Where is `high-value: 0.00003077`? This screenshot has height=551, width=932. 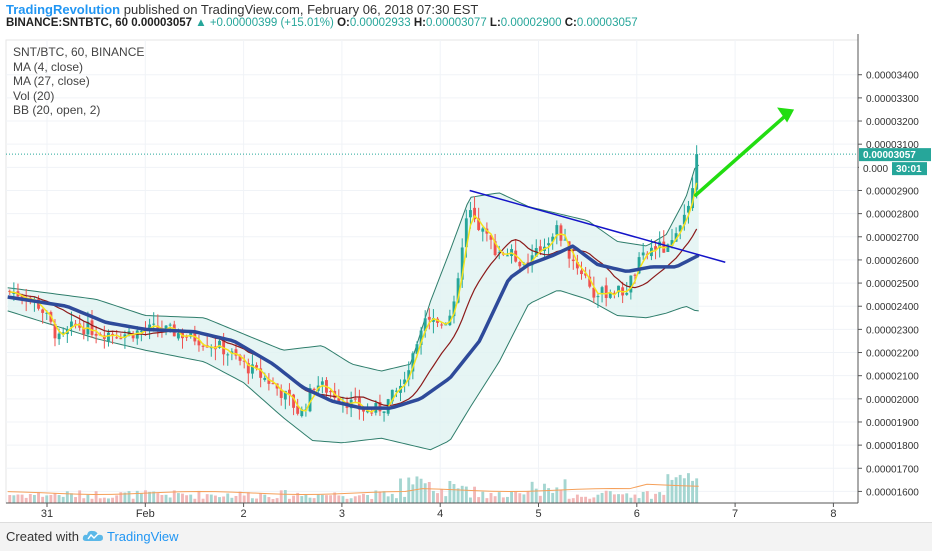 high-value: 0.00003077 is located at coordinates (456, 23).